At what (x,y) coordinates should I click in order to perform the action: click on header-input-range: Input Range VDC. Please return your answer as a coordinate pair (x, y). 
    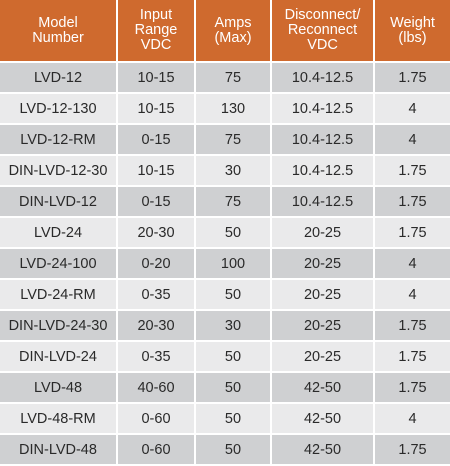
    Looking at the image, I should click on (156, 31).